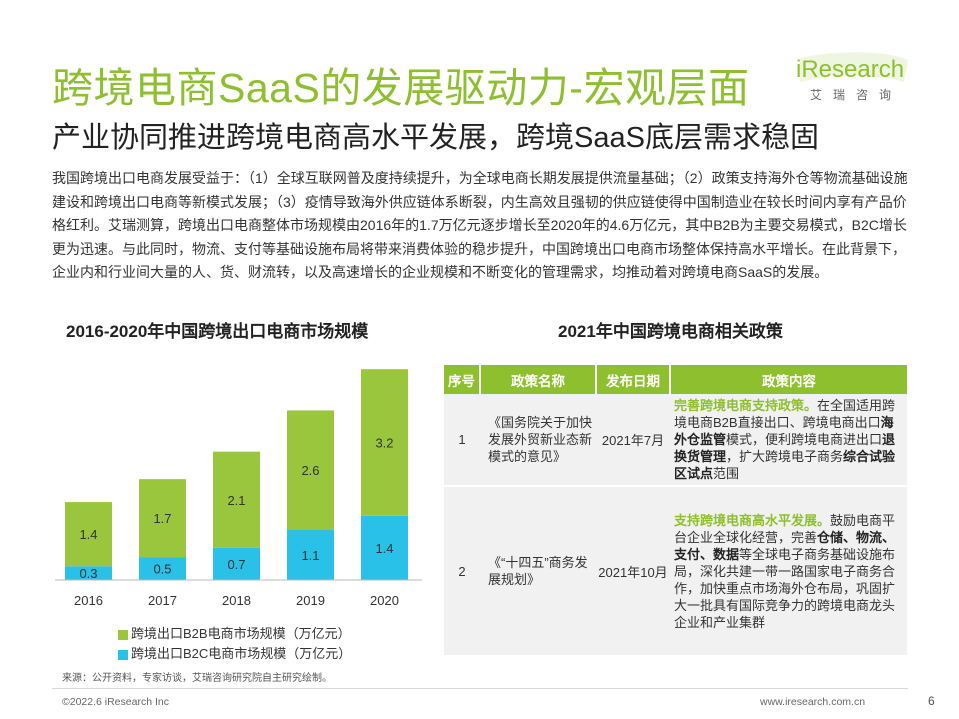 This screenshot has width=959, height=719. I want to click on content-part: 模式，便利跨境电商进出口, so click(804, 439).